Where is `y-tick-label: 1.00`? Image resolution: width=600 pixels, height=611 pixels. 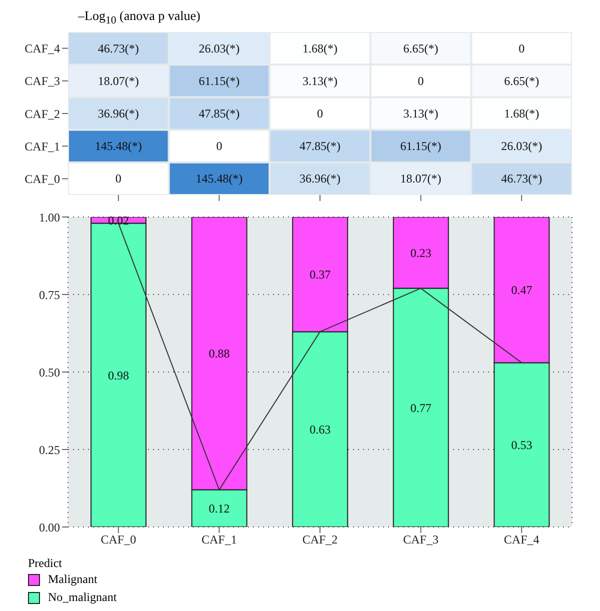
y-tick-label: 1.00 is located at coordinates (49, 217).